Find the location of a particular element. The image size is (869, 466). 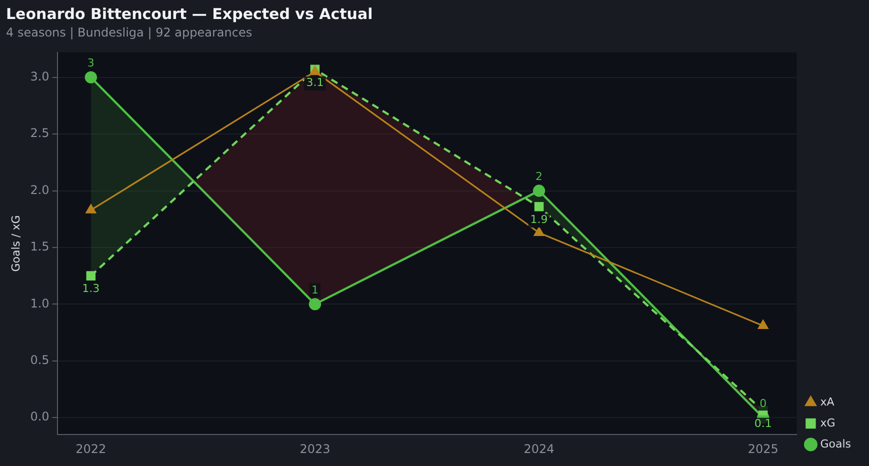

data-label: 0 is located at coordinates (763, 403).